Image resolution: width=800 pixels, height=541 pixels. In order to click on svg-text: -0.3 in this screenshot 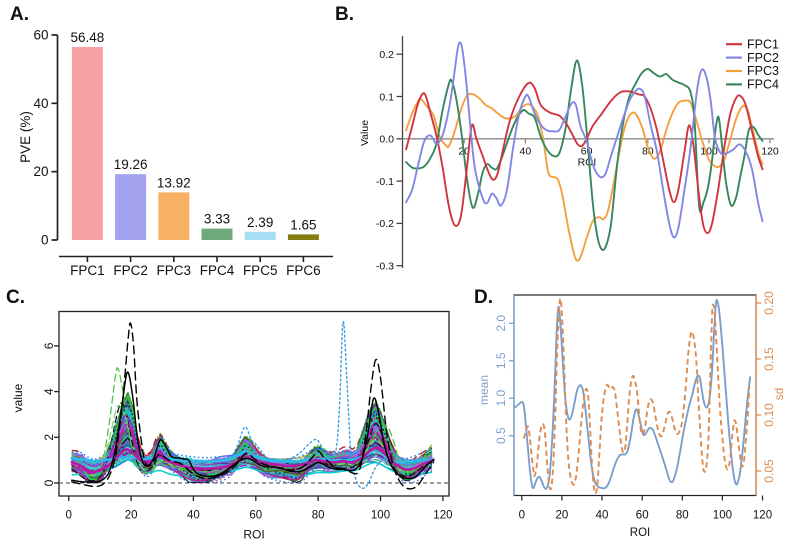, I will do `click(385, 267)`.